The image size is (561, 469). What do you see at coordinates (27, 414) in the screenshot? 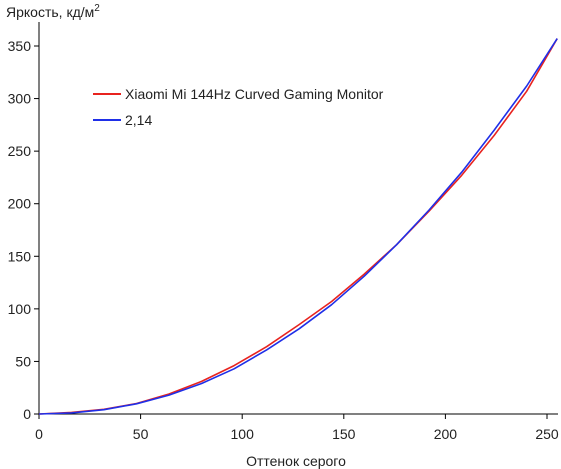
I see `y-tick-label: 0` at bounding box center [27, 414].